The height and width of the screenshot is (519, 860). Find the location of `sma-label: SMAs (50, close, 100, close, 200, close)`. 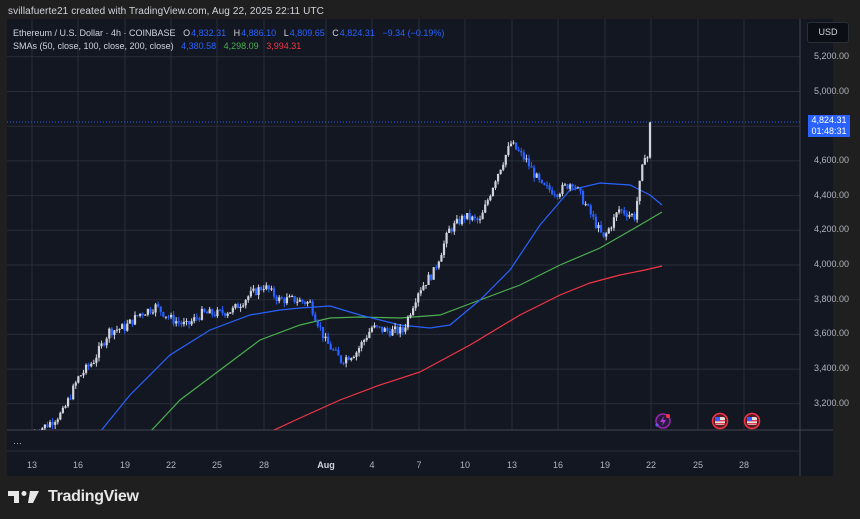

sma-label: SMAs (50, close, 100, close, 200, close) is located at coordinates (93, 46).